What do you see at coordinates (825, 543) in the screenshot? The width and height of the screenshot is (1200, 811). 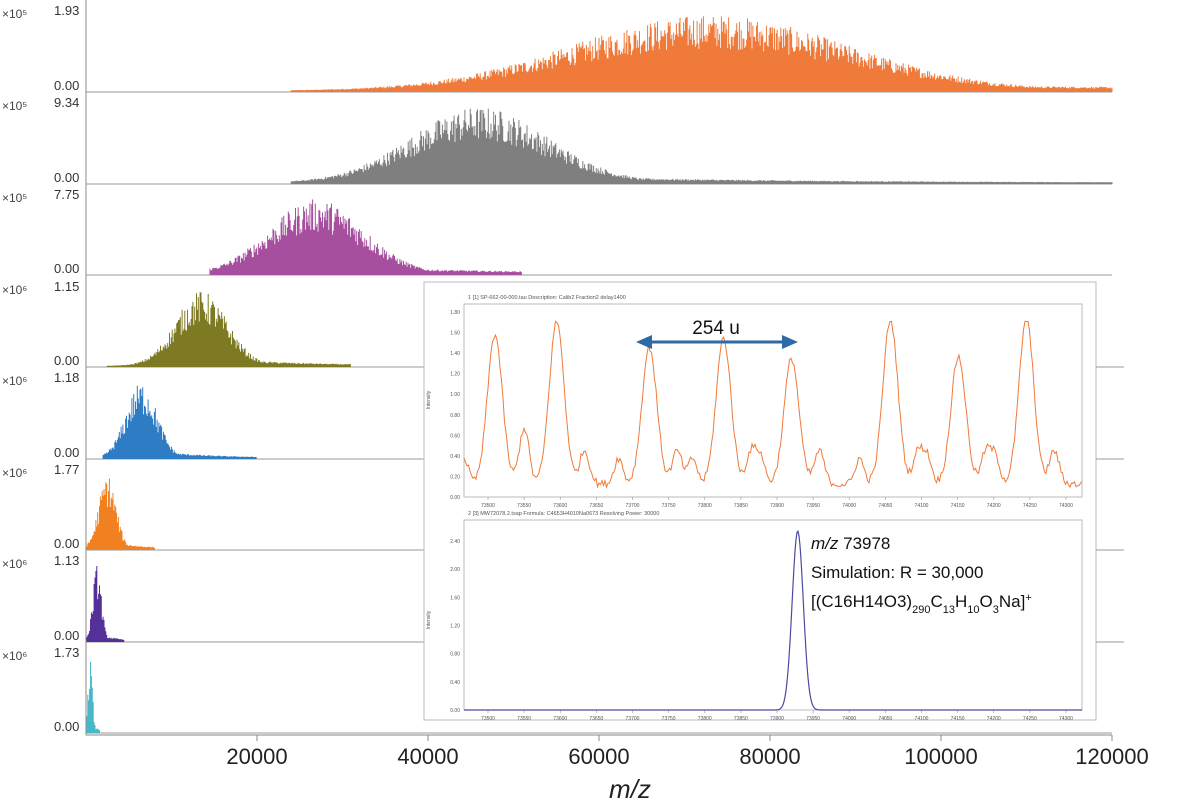 I see `mz-prefix: m/z` at bounding box center [825, 543].